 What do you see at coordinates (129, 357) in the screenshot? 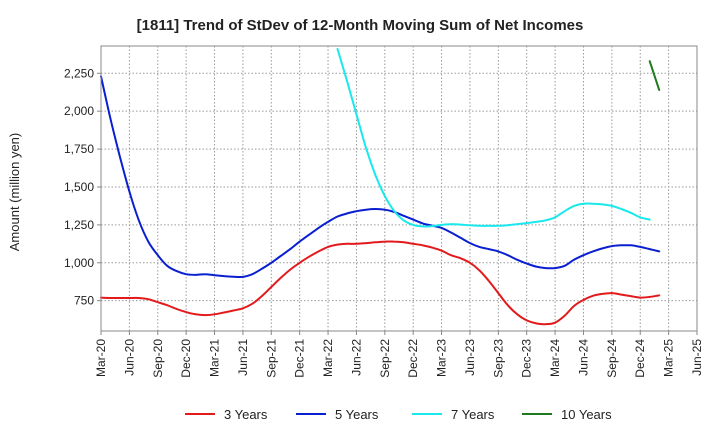
I see `x-tick-label: Jun-20` at bounding box center [129, 357].